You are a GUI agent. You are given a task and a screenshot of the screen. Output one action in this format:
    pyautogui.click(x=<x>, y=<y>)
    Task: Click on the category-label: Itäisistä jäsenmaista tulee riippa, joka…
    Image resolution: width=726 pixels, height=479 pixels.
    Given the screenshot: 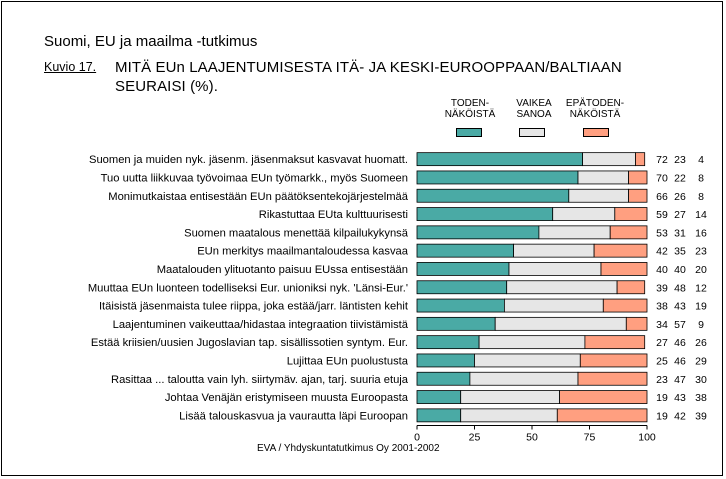 What is the action you would take?
    pyautogui.click(x=254, y=307)
    